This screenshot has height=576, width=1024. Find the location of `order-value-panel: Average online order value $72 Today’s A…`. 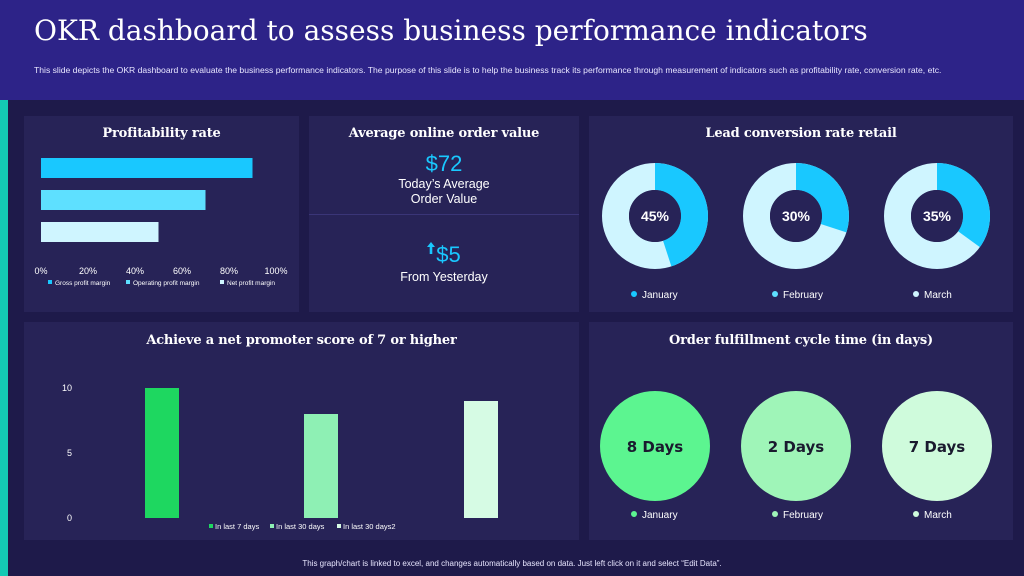

order-value-panel: Average online order value $72 Today’s A… is located at coordinates (444, 214).